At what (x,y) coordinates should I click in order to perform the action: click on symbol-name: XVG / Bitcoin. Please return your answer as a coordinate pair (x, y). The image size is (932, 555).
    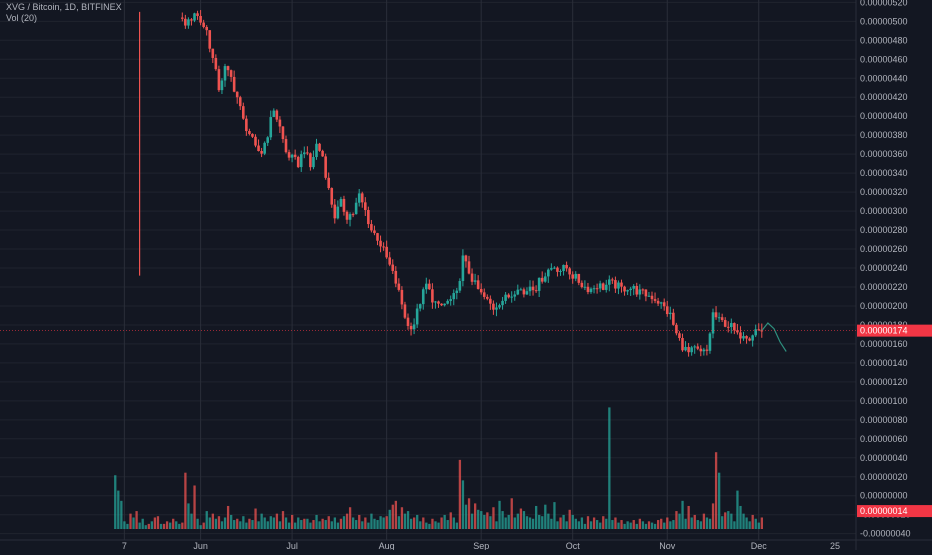
    Looking at the image, I should click on (33, 7).